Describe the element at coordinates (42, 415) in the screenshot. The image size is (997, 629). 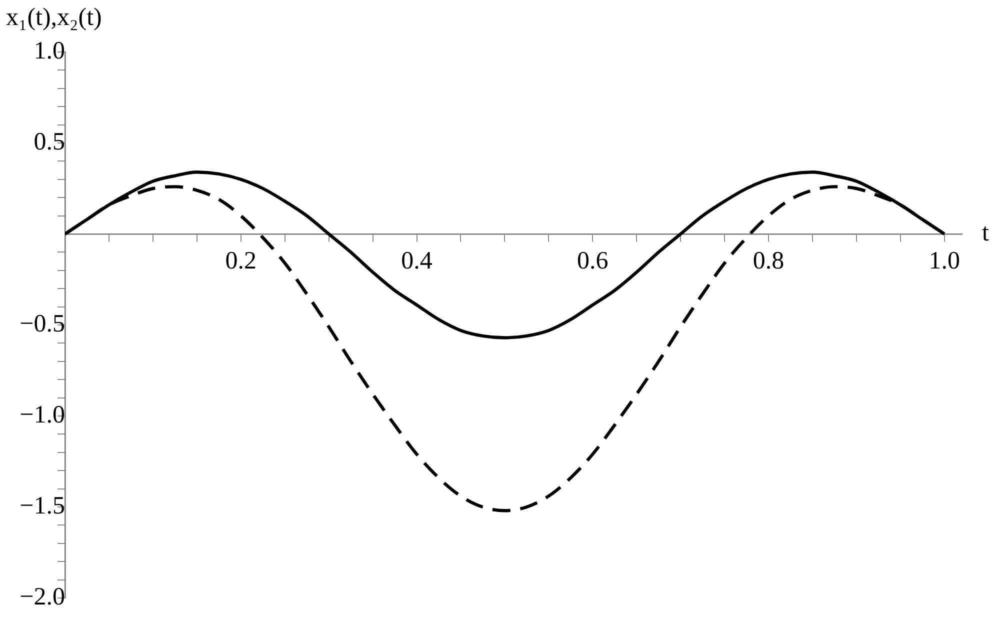
I see `y-tick-label: −1.0` at that location.